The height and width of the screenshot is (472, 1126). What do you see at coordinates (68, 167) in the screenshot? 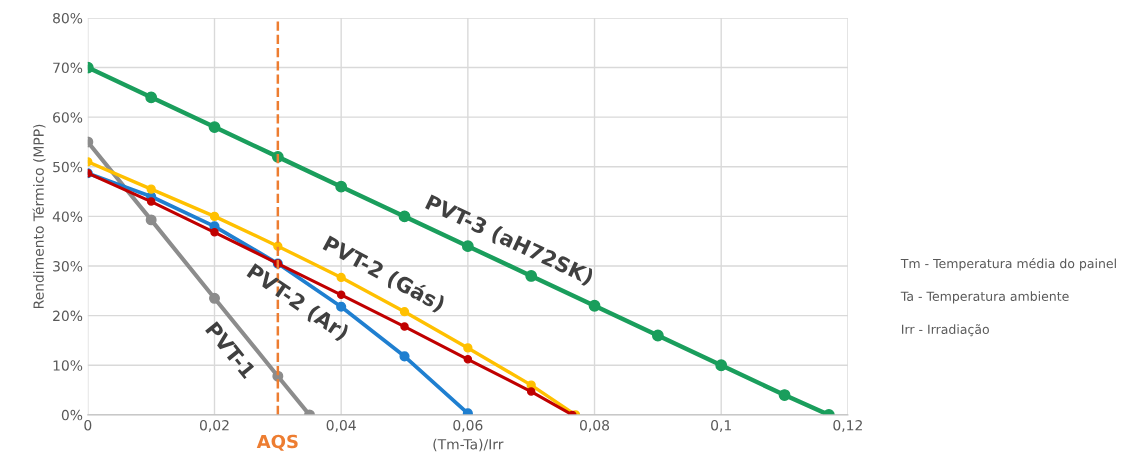
I see `y-tick-label: 50%` at bounding box center [68, 167].